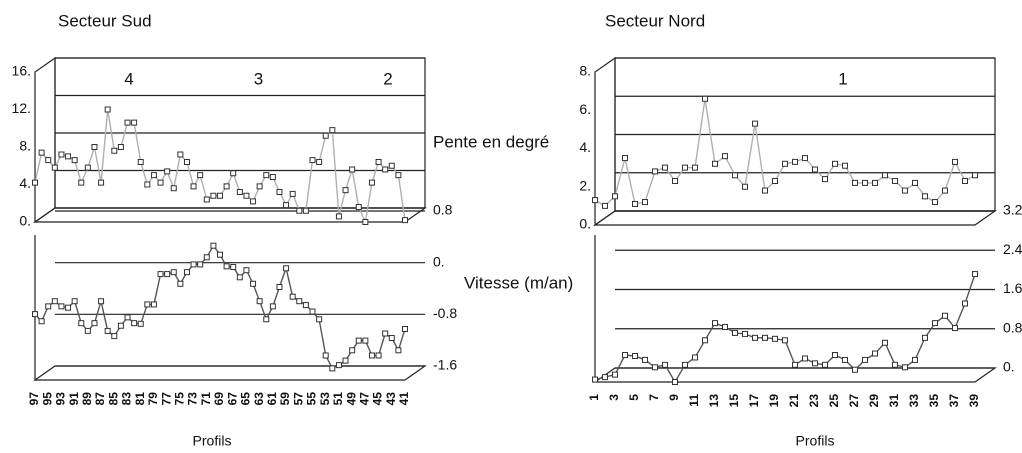 The image size is (1022, 453). What do you see at coordinates (378, 399) in the screenshot?
I see `x-tick-label: 45` at bounding box center [378, 399].